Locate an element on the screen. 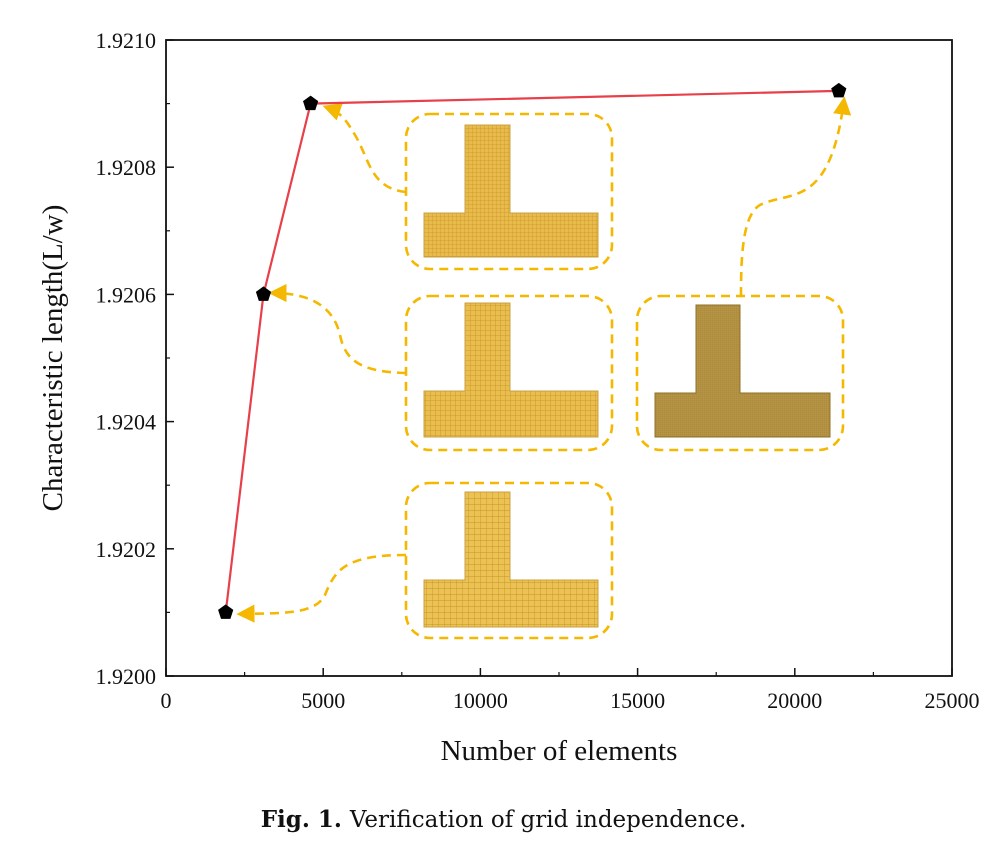 Image resolution: width=1007 pixels, height=856 pixels. caption-text: Verification of grid independence. is located at coordinates (548, 820).